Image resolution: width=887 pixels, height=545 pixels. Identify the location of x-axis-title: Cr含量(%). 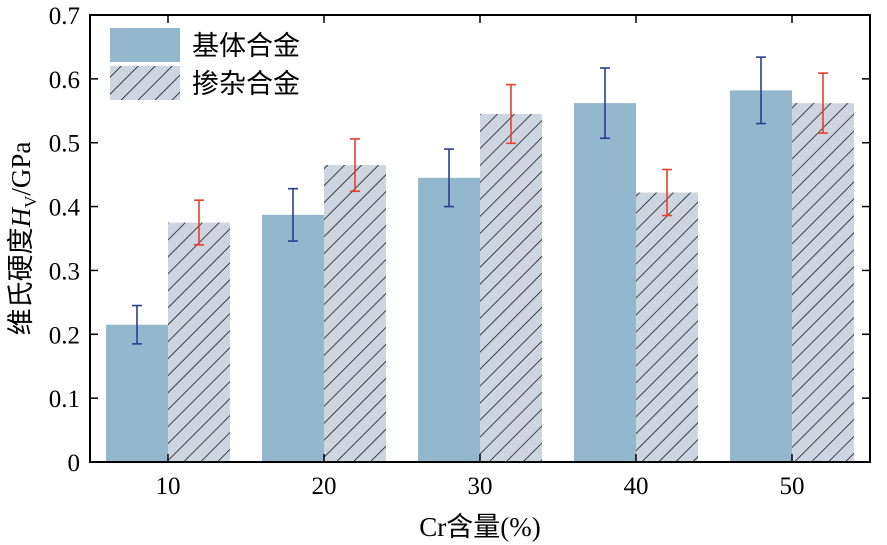
(479, 527).